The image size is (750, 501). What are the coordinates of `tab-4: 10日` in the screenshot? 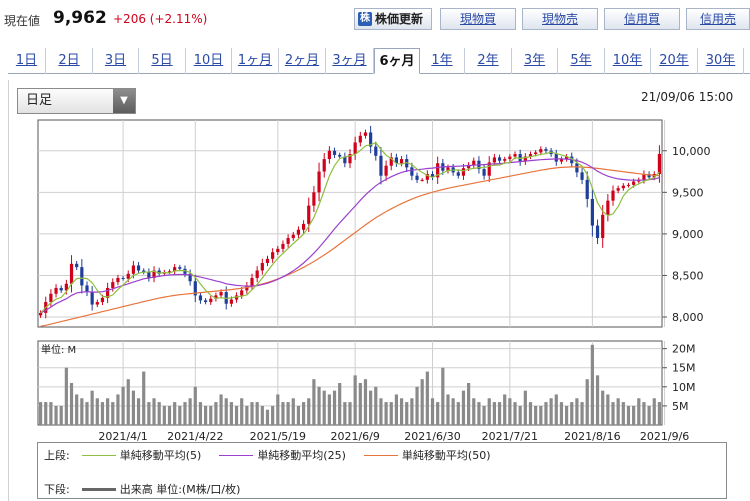 It's located at (209, 61).